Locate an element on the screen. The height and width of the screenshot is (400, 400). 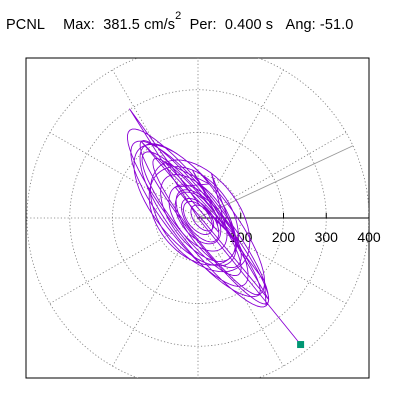
max-value: 381.5 is located at coordinates (121, 24).